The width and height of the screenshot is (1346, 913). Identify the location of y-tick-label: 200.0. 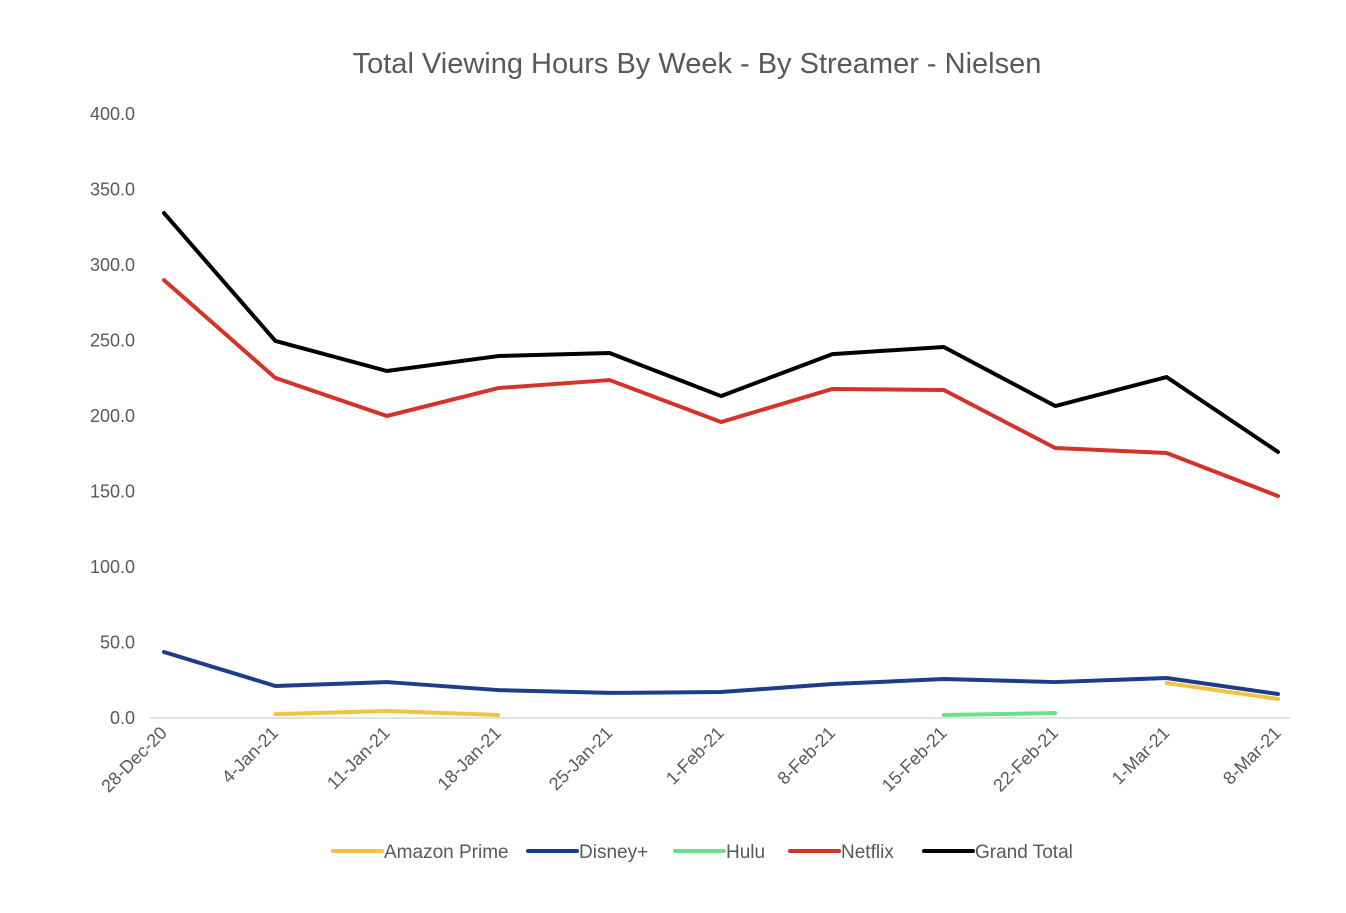
(112, 416).